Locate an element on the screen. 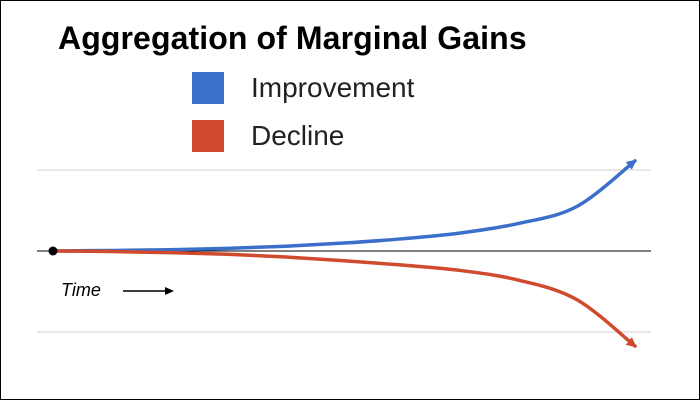 The height and width of the screenshot is (400, 700). legend-label-decline: Decline is located at coordinates (298, 135).